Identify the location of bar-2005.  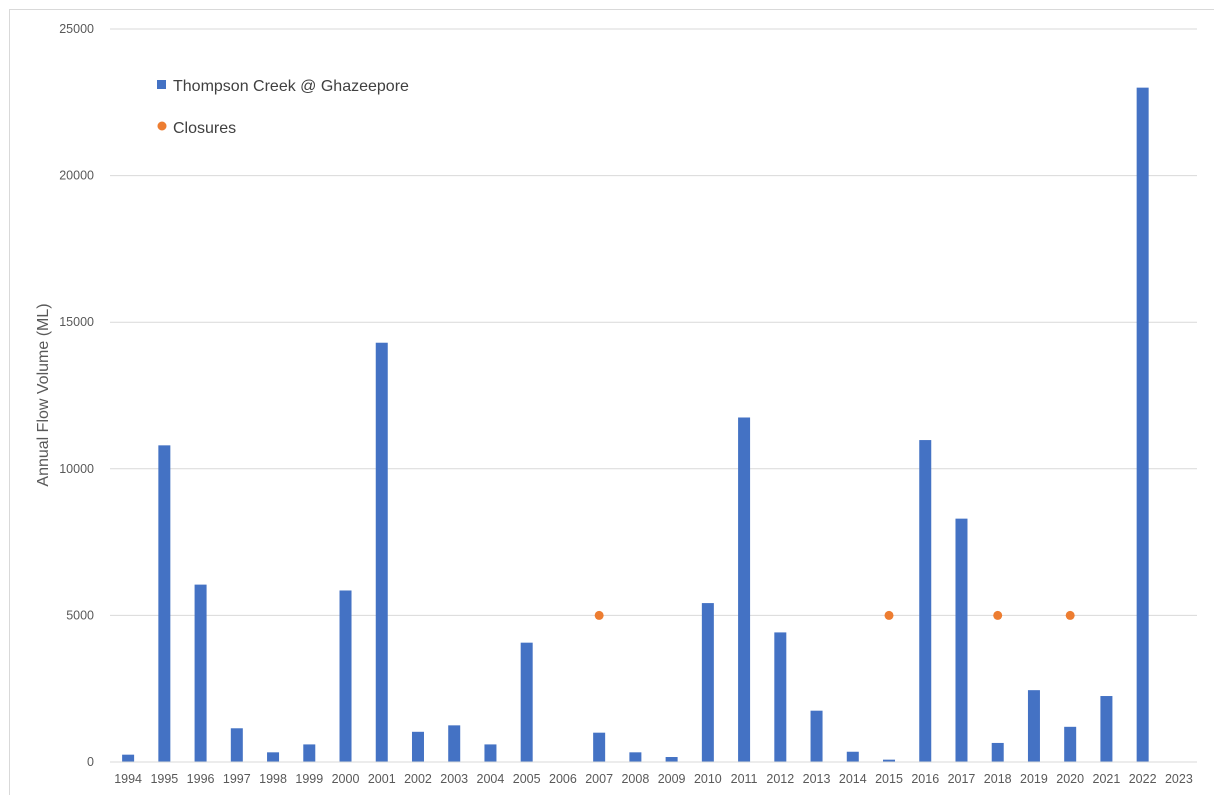
(526, 702).